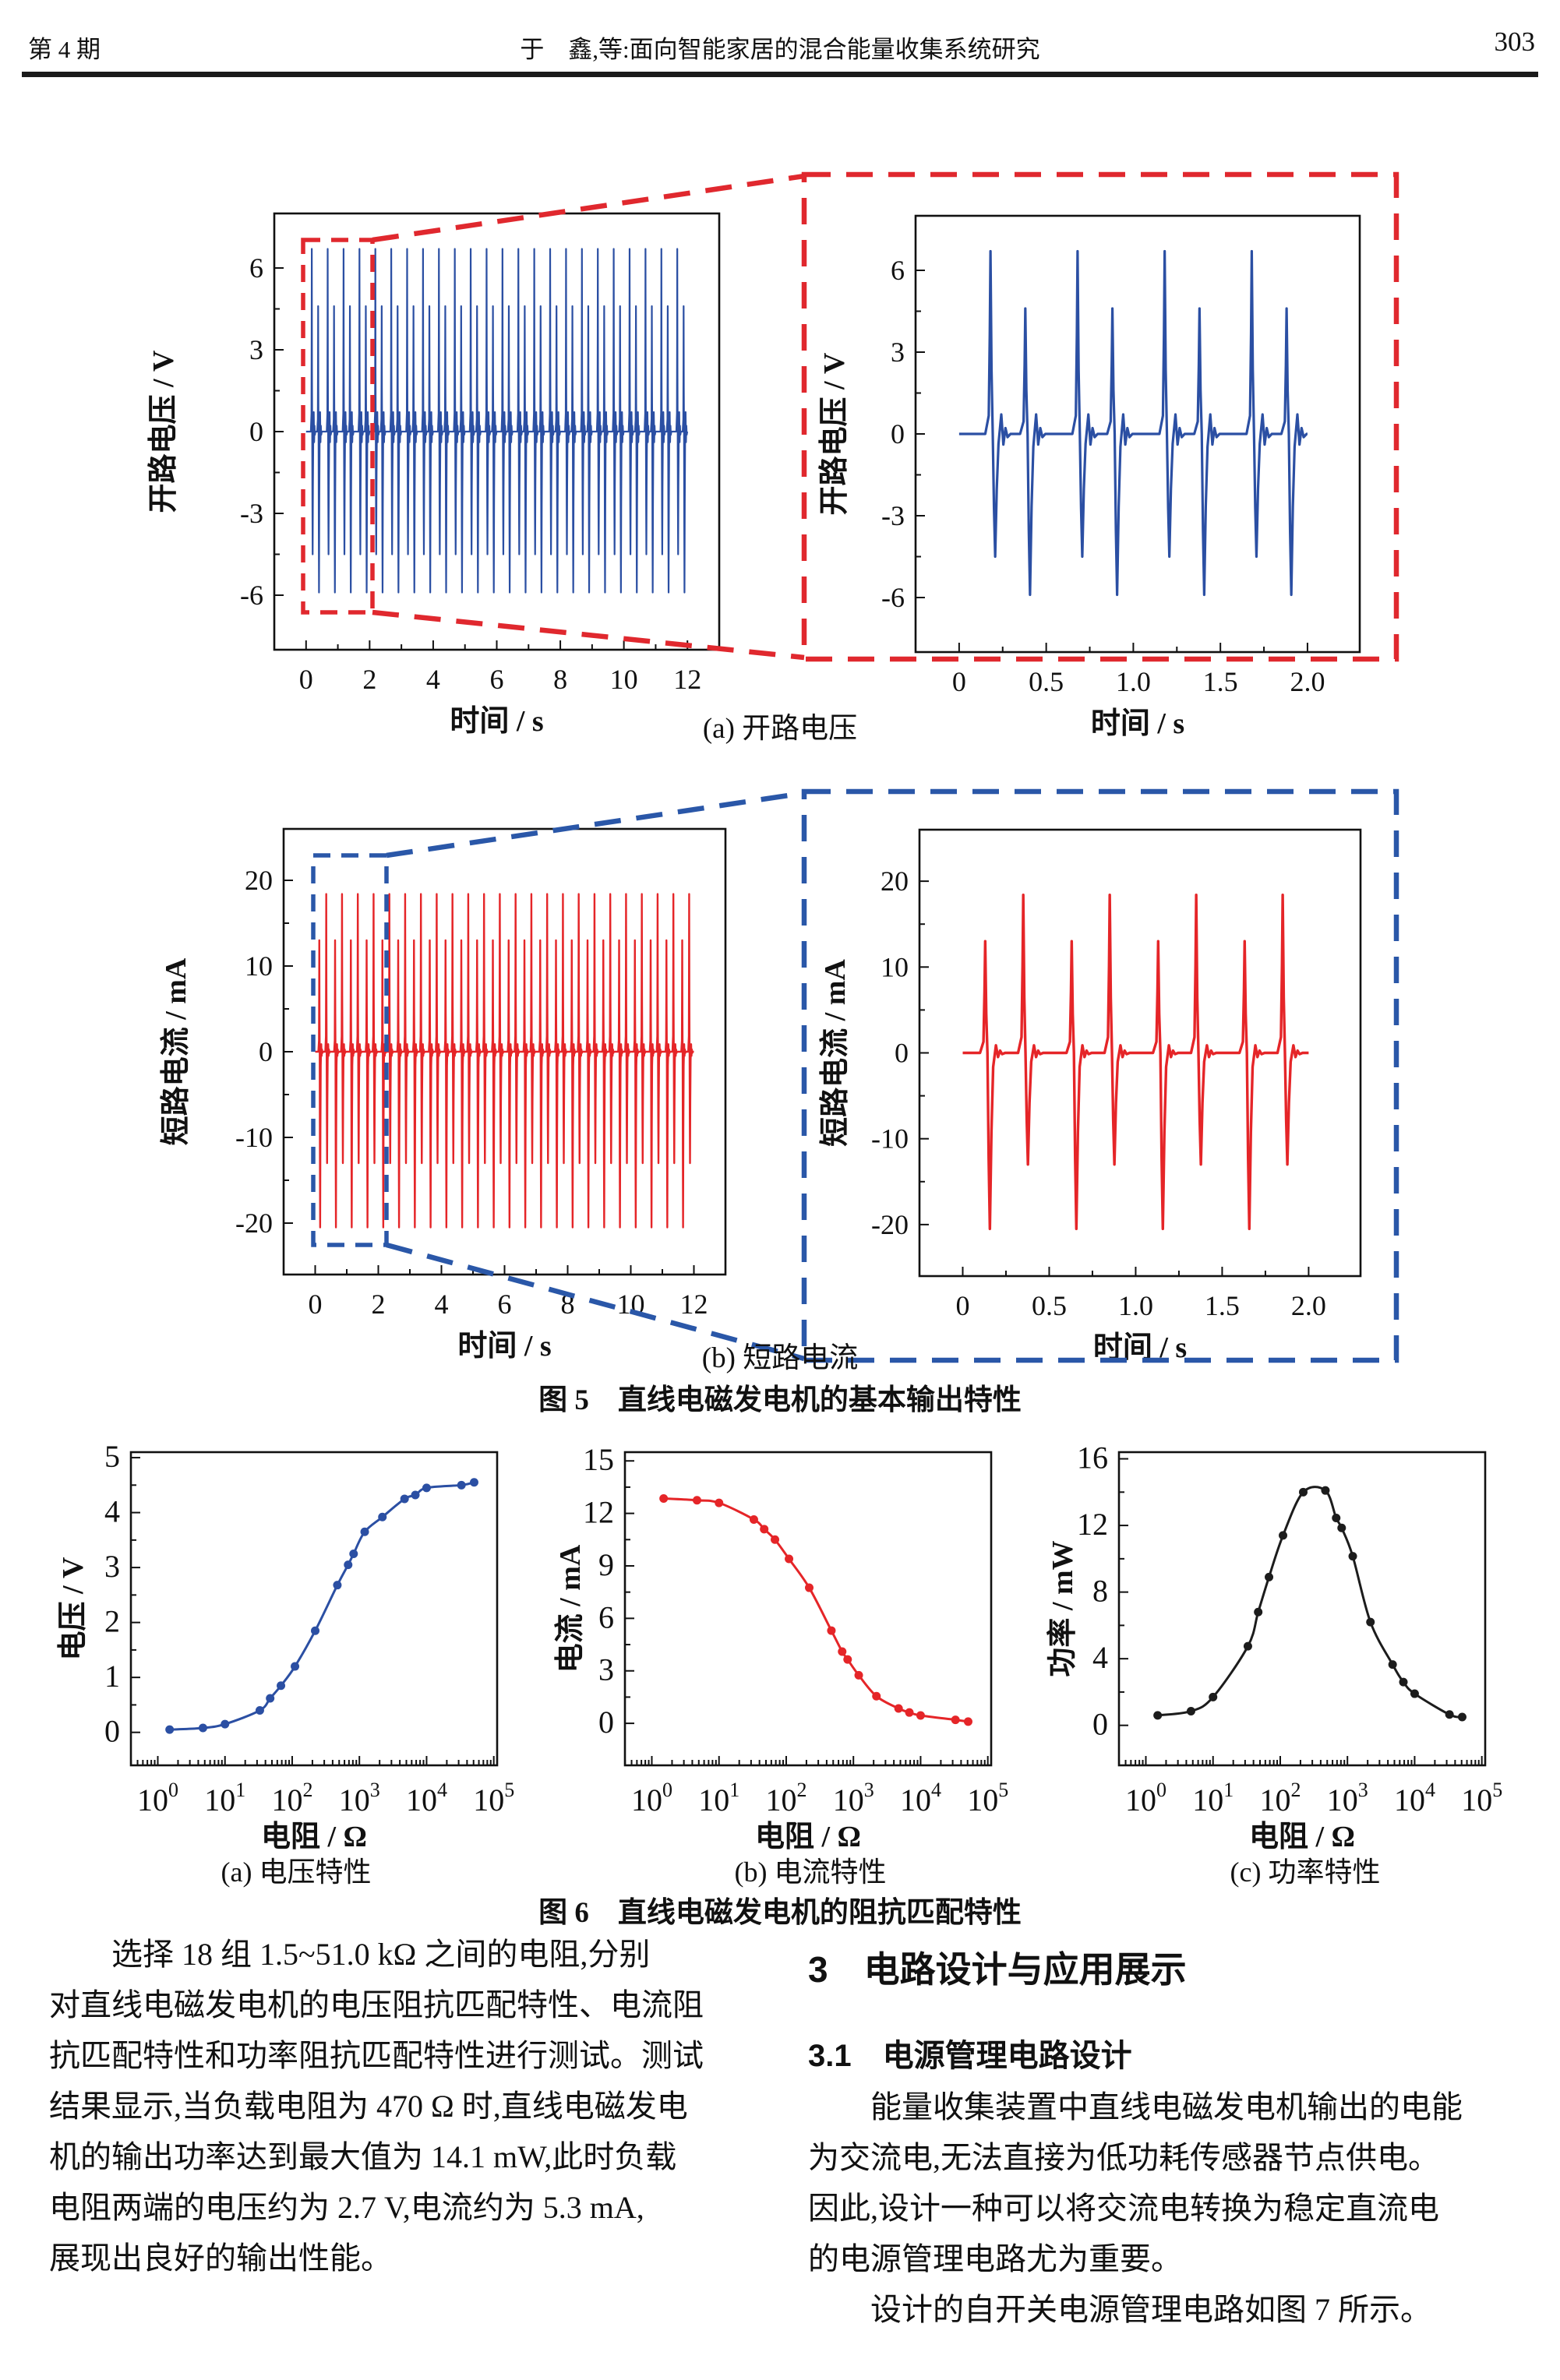 This screenshot has height=2380, width=1560. Describe the element at coordinates (1136, 2106) in the screenshot. I see `text-line: 能量收集装置中直线电磁发电机输出的电能` at that location.